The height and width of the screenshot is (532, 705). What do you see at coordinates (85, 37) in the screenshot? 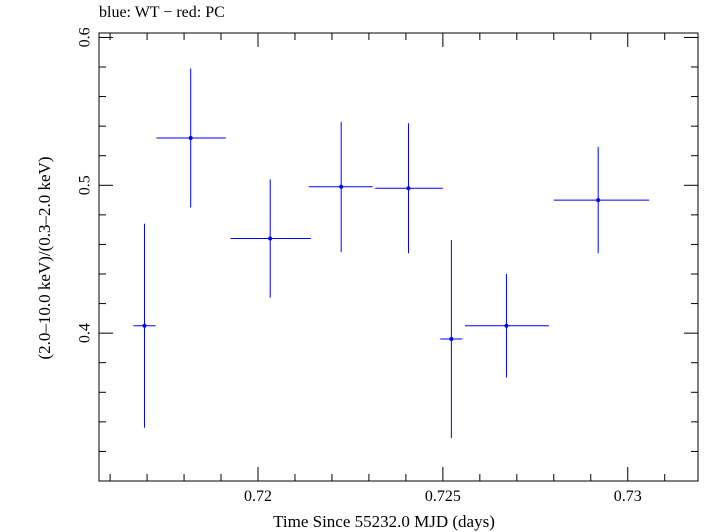
I see `y-tick-label: 0.6` at bounding box center [85, 37].